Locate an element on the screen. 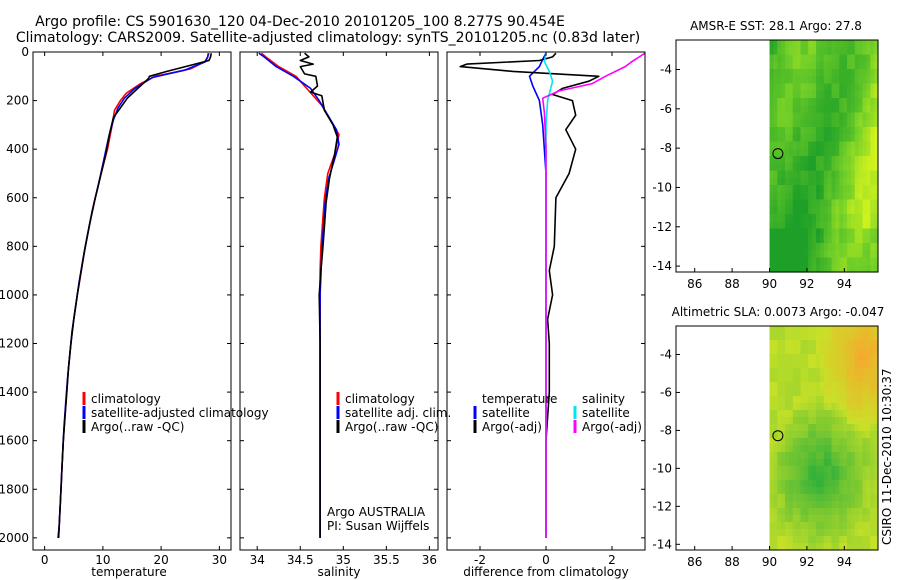 Image resolution: width=900 pixels, height=580 pixels. legend-label-satellite: satellite adj. clim. is located at coordinates (398, 413).